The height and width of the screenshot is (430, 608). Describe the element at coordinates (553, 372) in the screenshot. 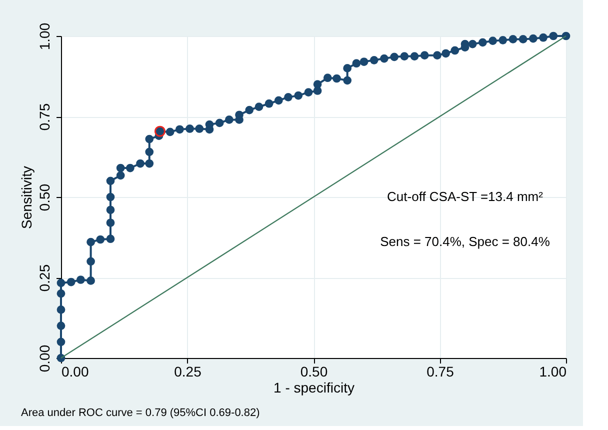

I see `x-tick-label: 1.00` at that location.